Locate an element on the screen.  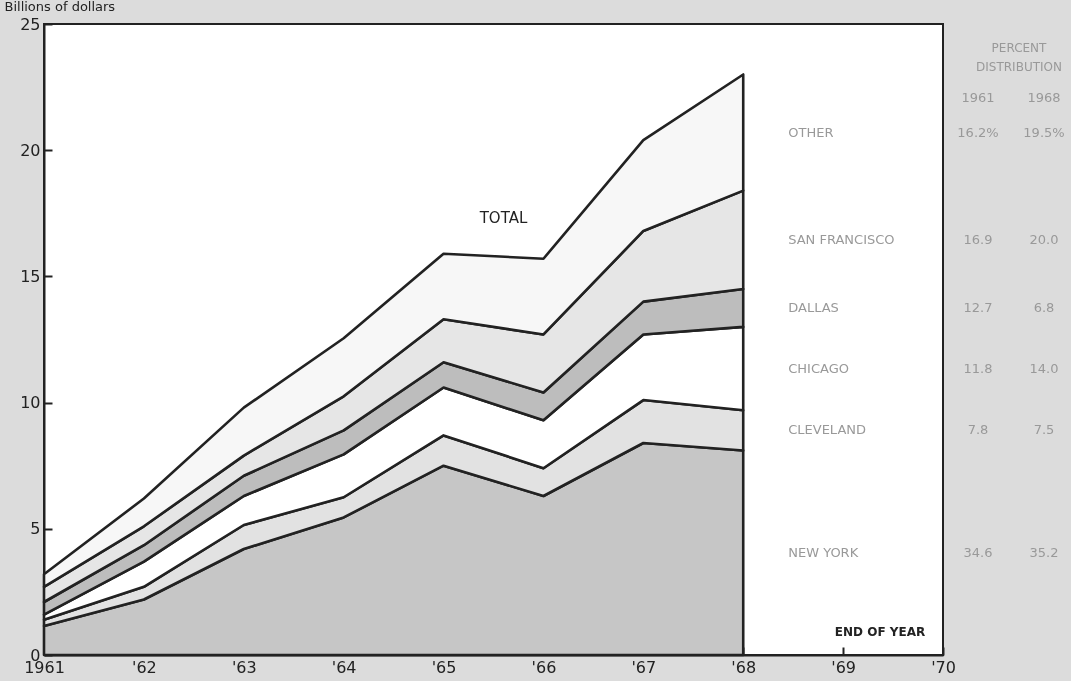
x-tick-label: '63 is located at coordinates (244, 667).